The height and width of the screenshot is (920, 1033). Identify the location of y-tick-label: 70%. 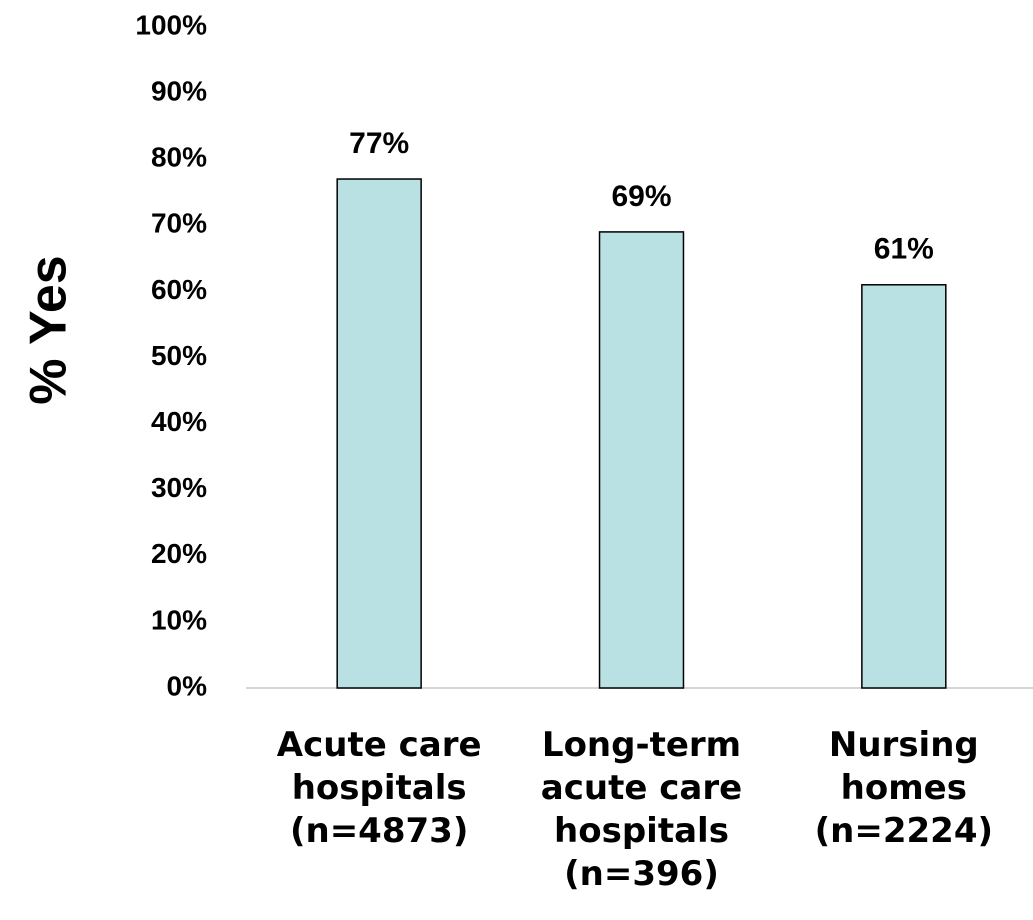
(179, 223).